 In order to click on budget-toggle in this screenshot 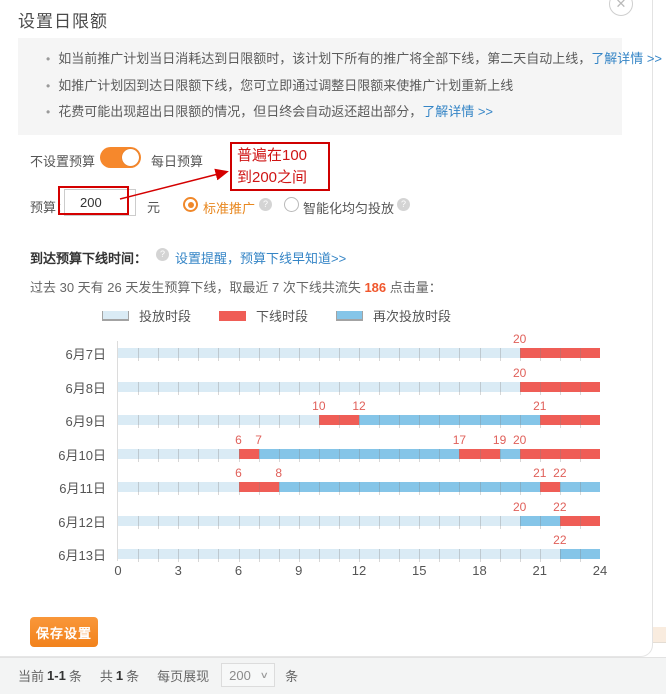, I will do `click(120, 157)`.